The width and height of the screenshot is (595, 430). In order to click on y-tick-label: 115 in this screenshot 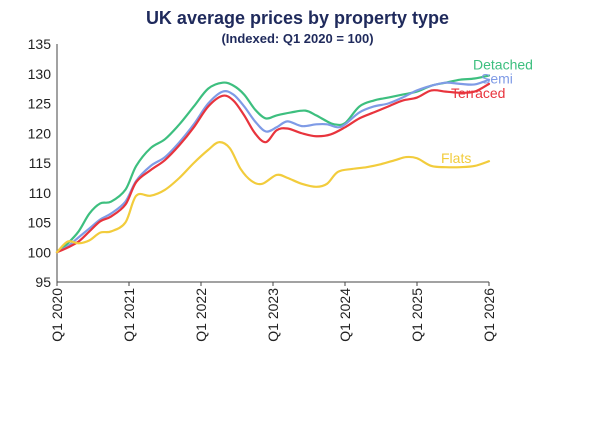, I will do `click(40, 163)`.